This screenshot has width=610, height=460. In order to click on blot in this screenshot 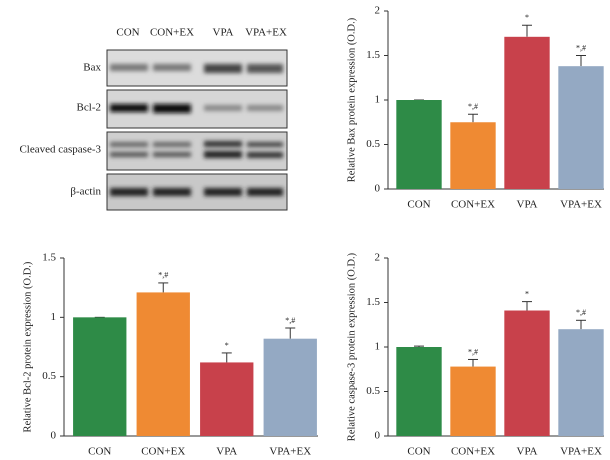, I will do `click(197, 130)`.